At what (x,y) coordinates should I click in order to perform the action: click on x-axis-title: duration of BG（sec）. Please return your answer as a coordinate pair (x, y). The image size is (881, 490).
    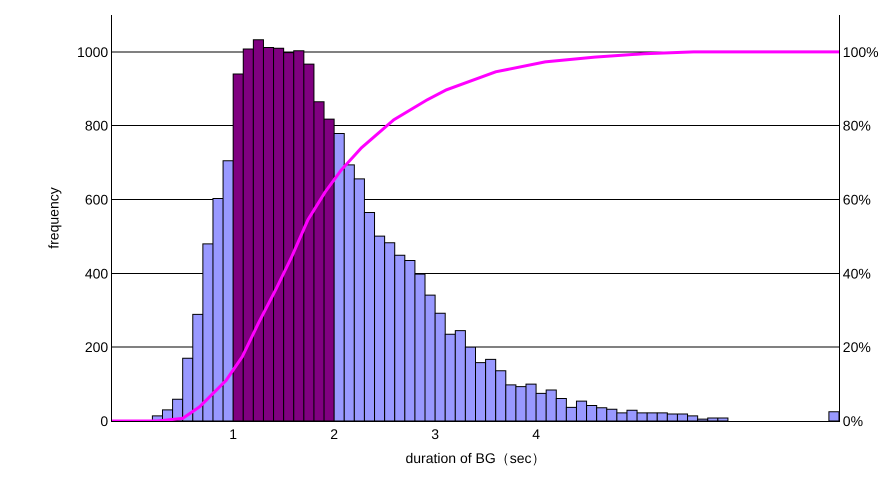
    Looking at the image, I should click on (475, 458).